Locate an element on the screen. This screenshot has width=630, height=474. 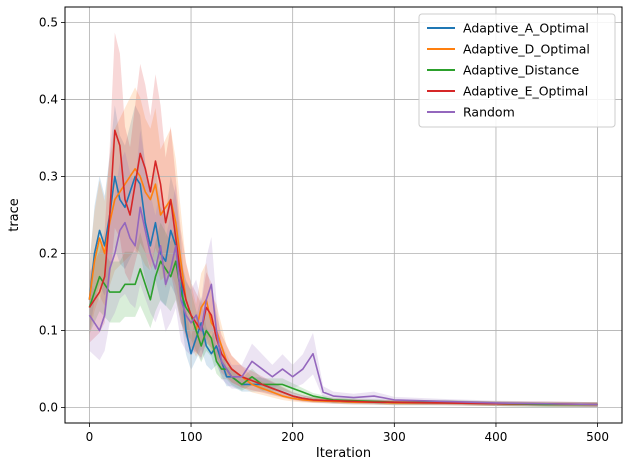
x-tick-label: 200 is located at coordinates (292, 437).